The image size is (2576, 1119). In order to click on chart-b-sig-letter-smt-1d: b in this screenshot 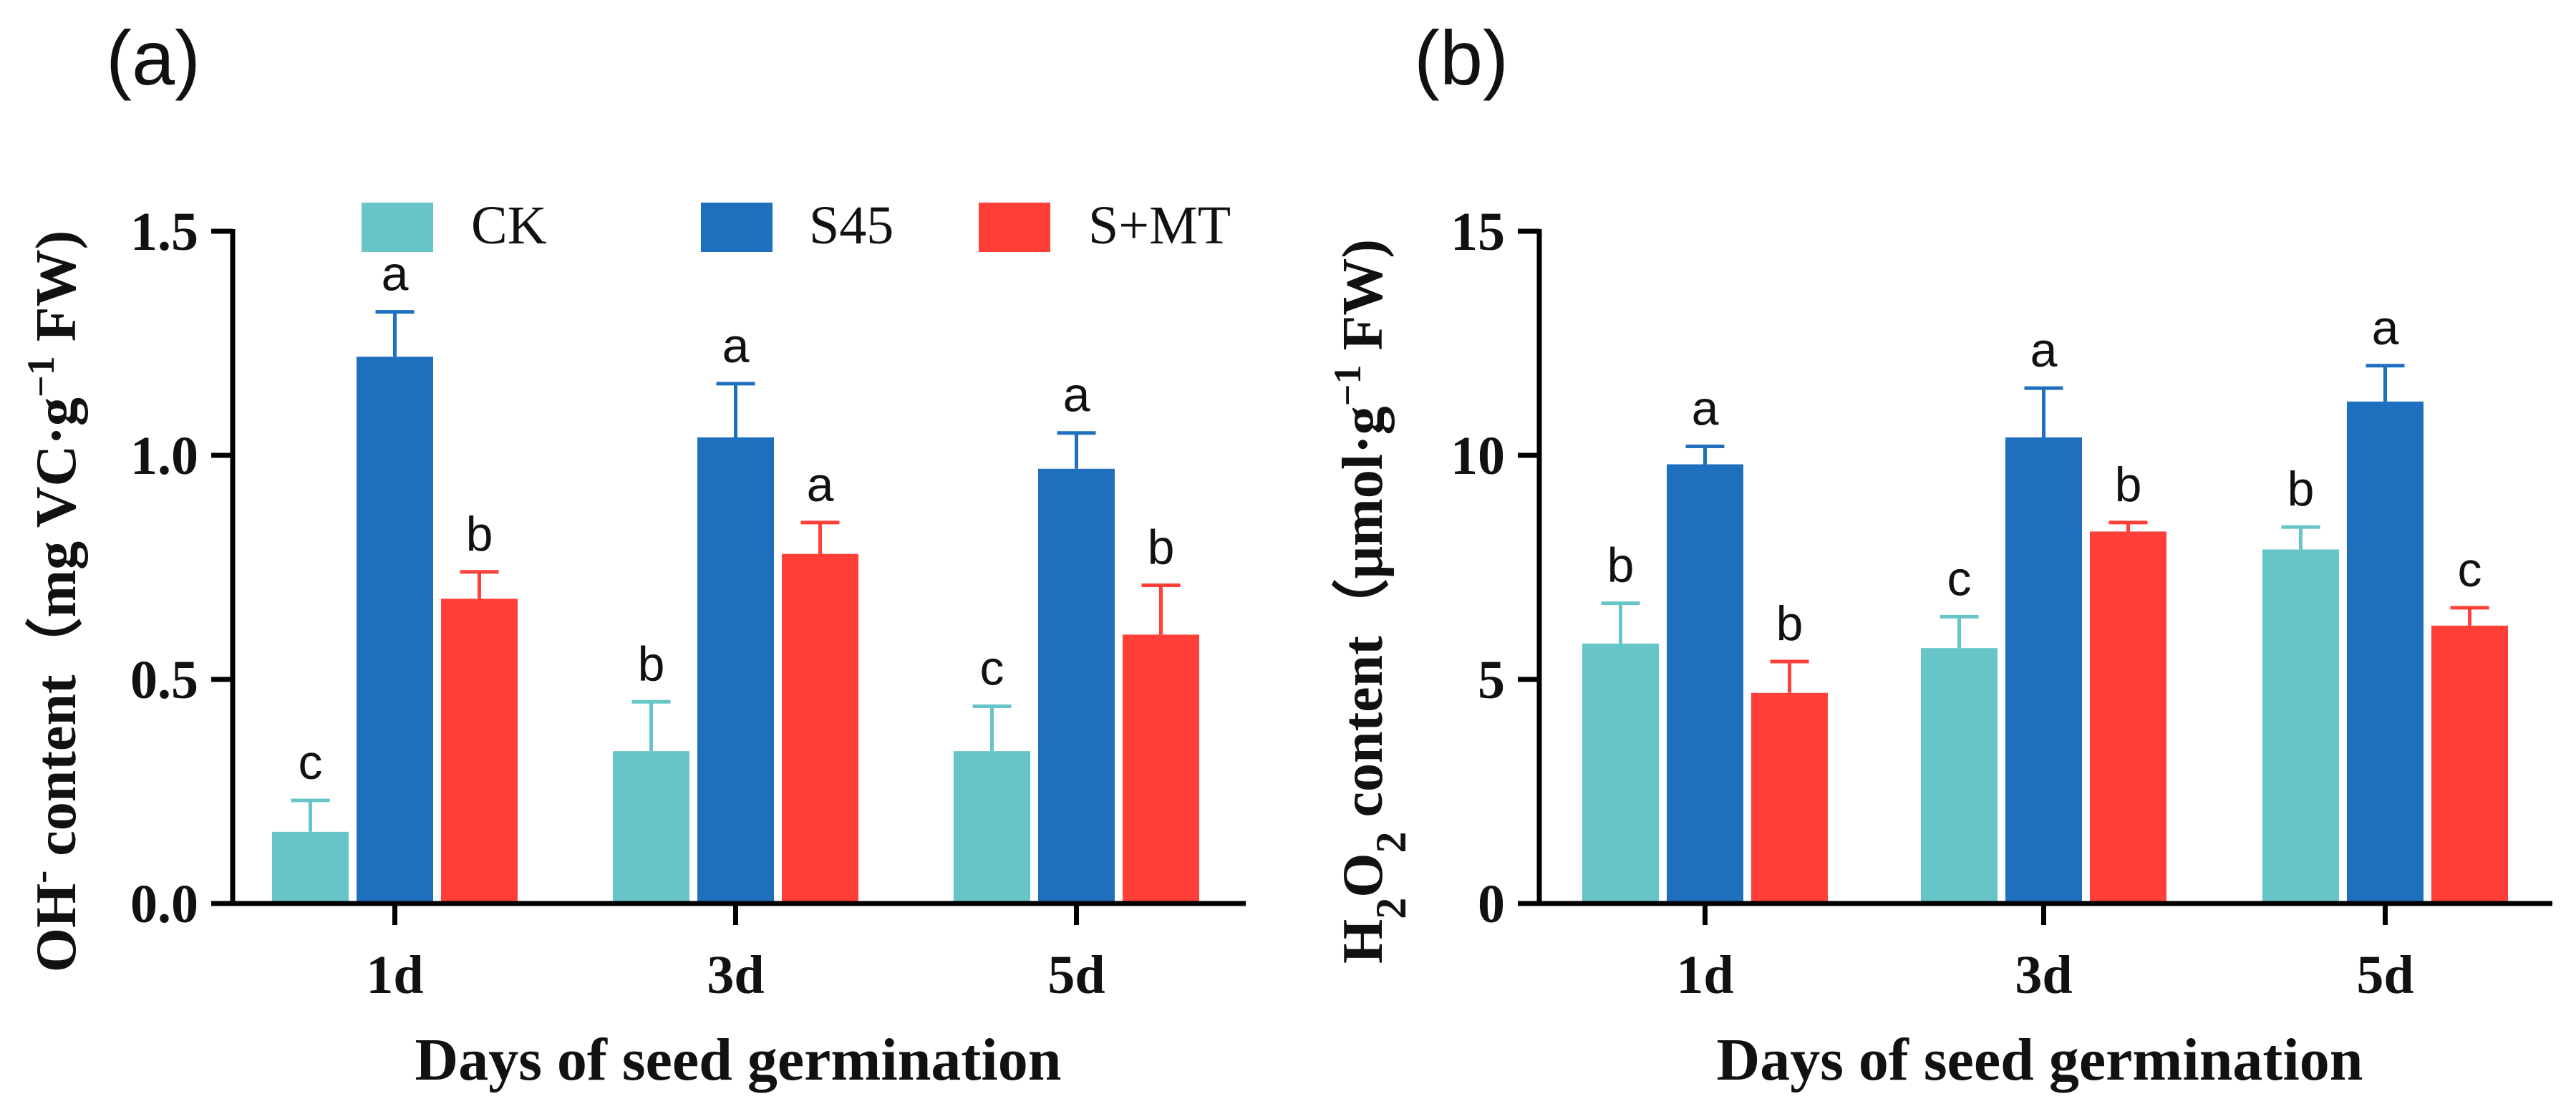, I will do `click(1789, 623)`.